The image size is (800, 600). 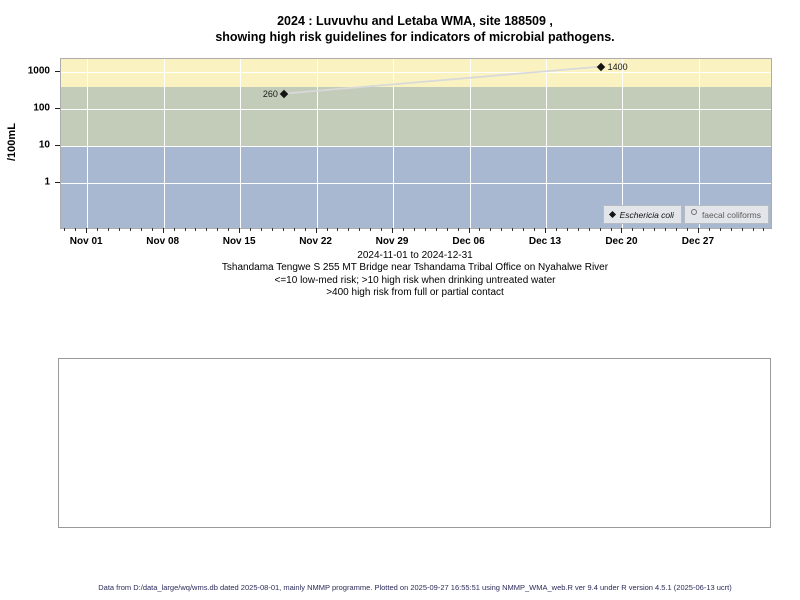 What do you see at coordinates (468, 241) in the screenshot?
I see `x-tick-label: Dec 06` at bounding box center [468, 241].